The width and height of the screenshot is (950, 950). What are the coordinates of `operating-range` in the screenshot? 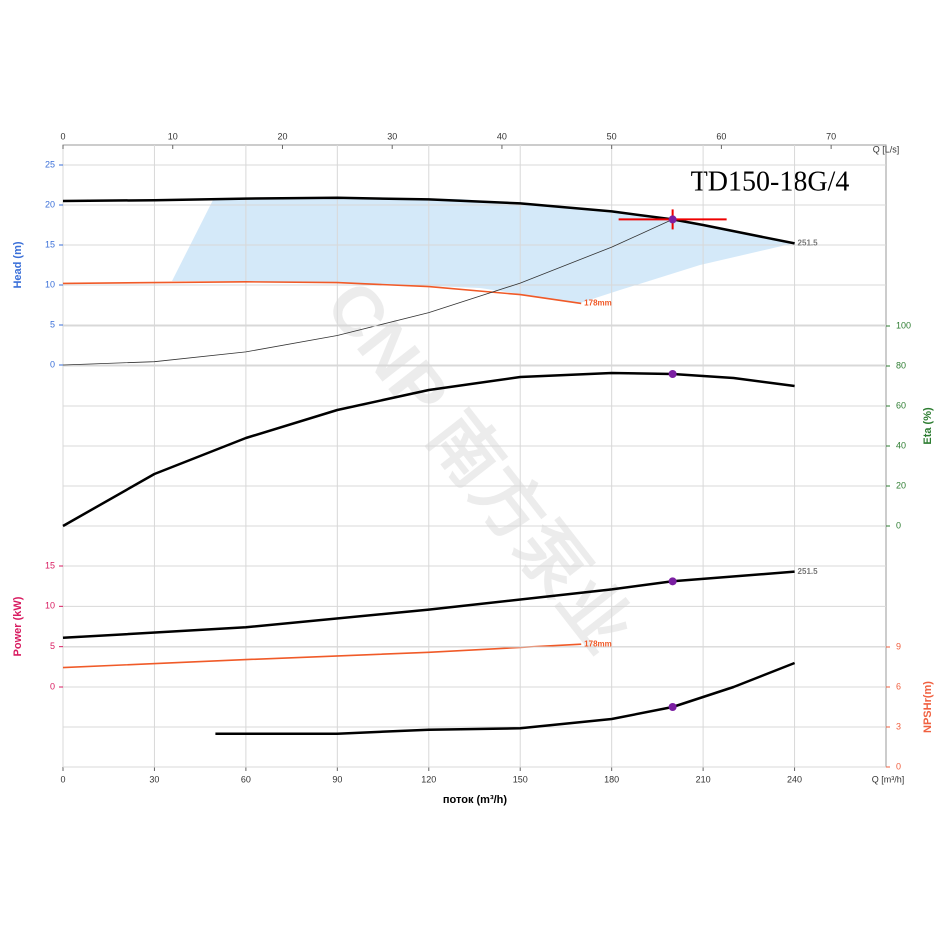 It's located at (483, 250).